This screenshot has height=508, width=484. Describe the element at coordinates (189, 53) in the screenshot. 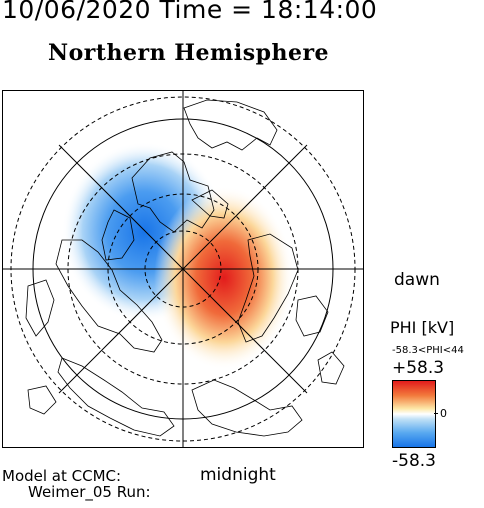

I see `map-title: Northern Hemisphere` at that location.